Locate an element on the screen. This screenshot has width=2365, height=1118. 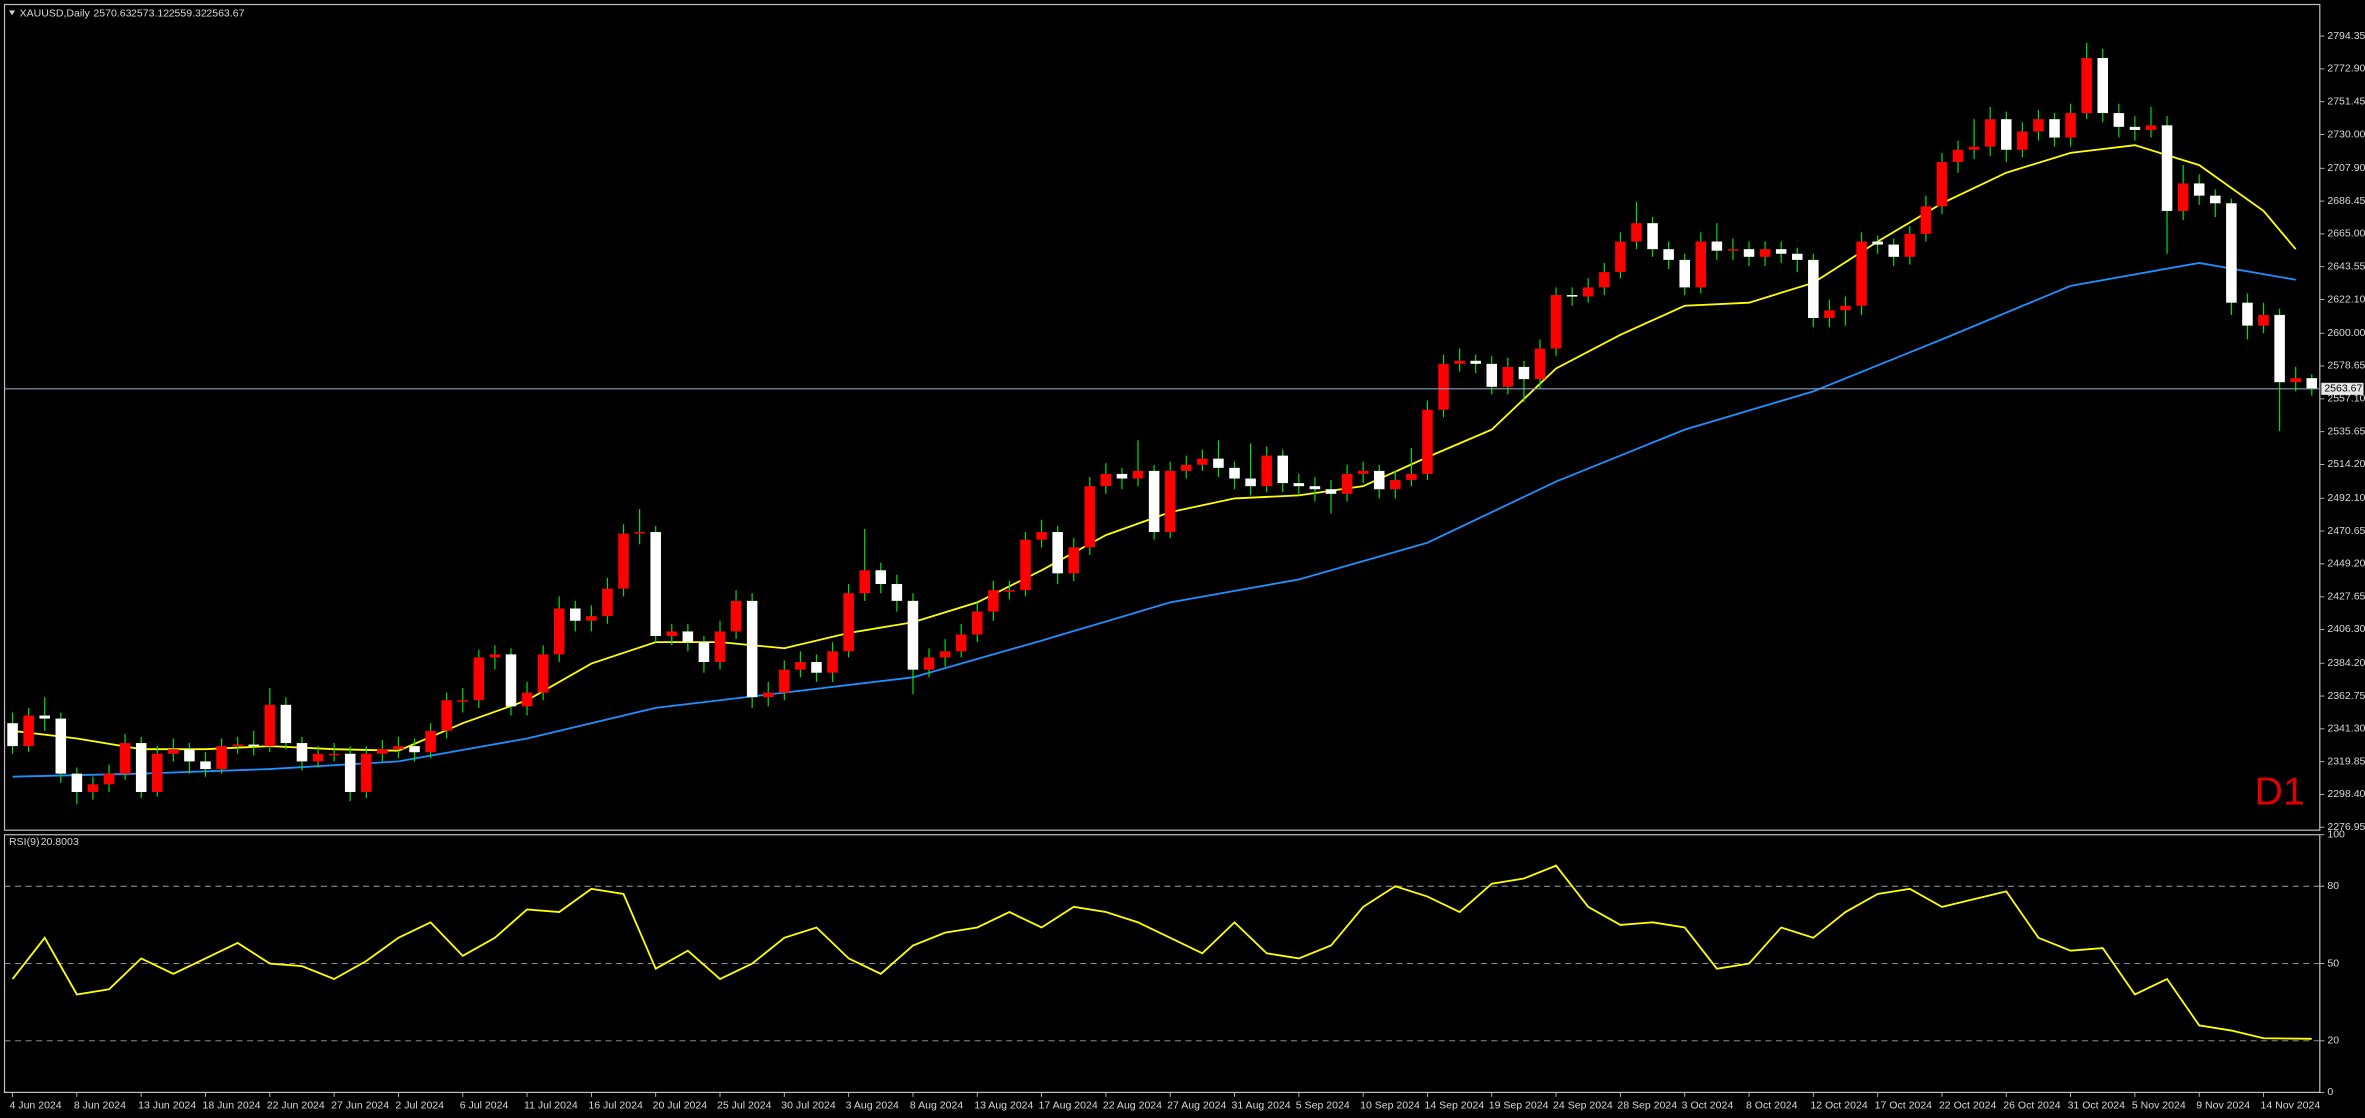
y-tick-label: 2276.95 is located at coordinates (2346, 827).